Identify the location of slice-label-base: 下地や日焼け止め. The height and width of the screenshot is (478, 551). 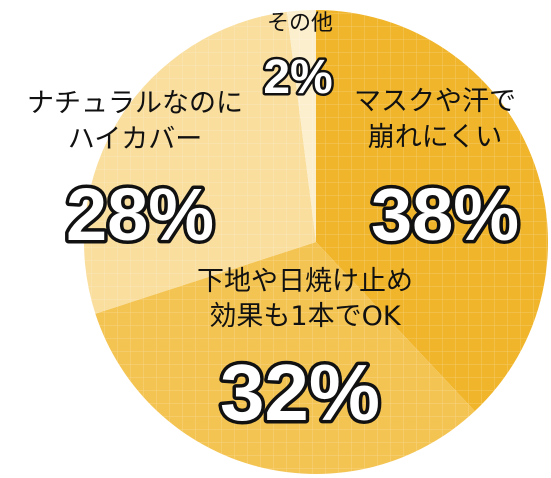
(305, 281).